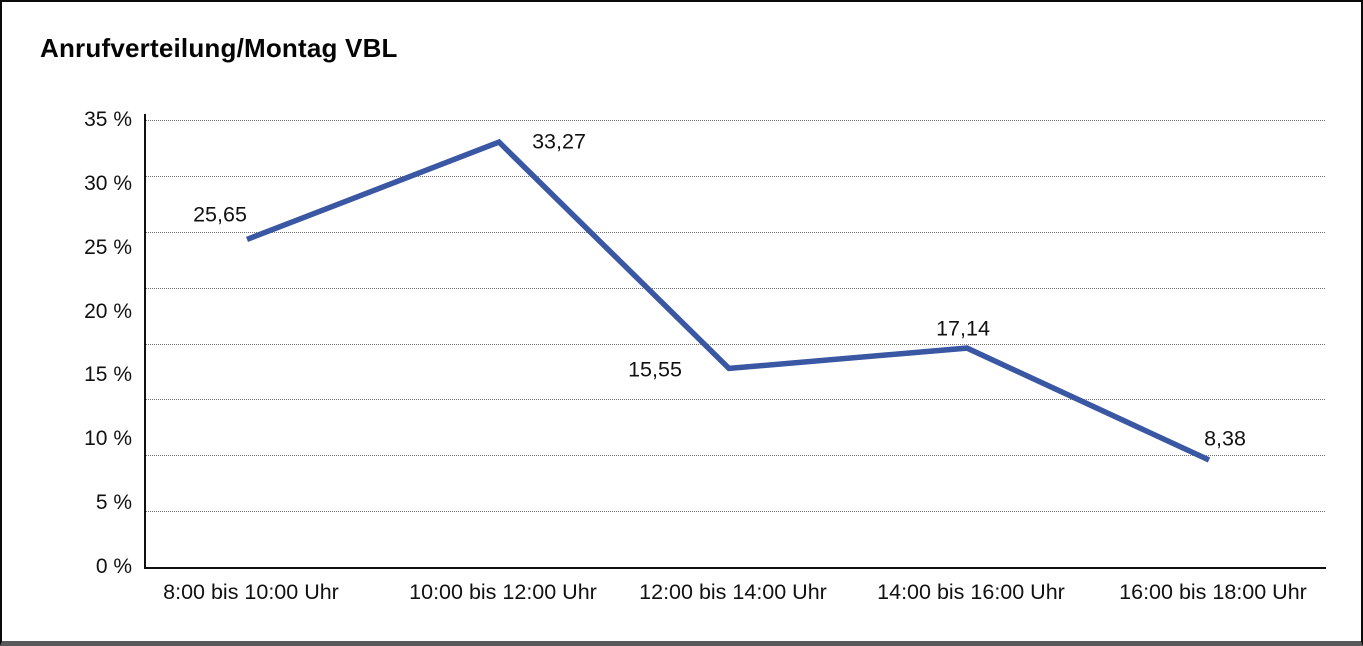  Describe the element at coordinates (1225, 438) in the screenshot. I see `data-point-label: 8,38` at that location.